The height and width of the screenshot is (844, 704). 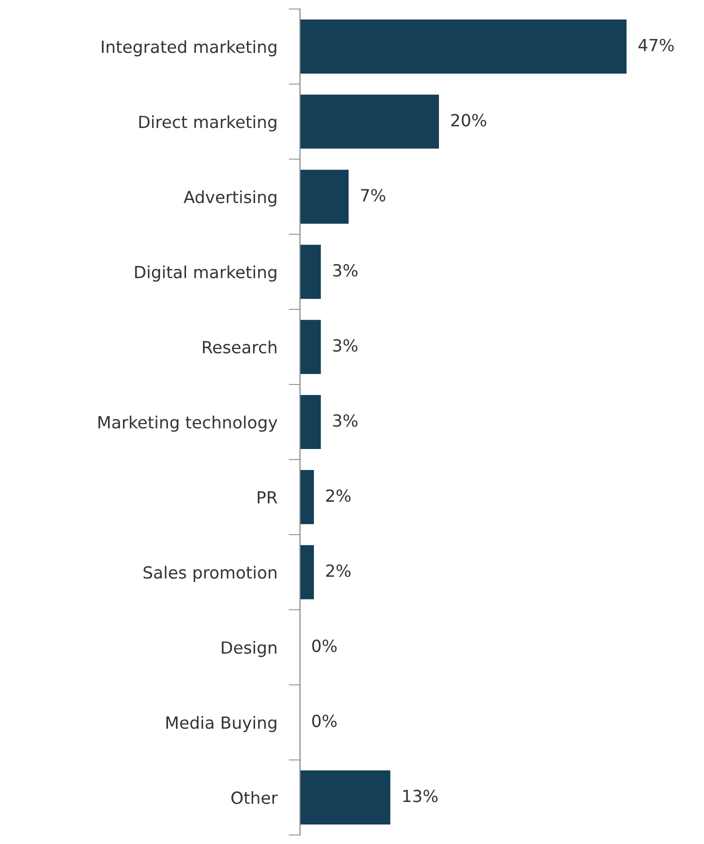 I want to click on y-tick-label: Research, so click(x=239, y=347).